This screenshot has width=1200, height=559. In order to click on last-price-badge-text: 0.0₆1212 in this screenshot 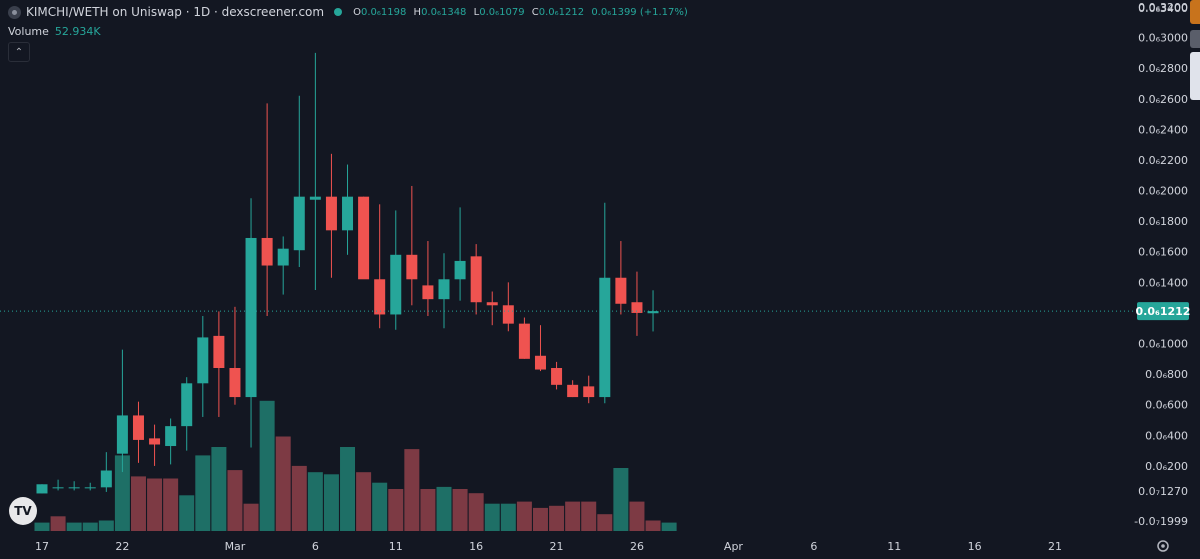, I will do `click(1163, 311)`.